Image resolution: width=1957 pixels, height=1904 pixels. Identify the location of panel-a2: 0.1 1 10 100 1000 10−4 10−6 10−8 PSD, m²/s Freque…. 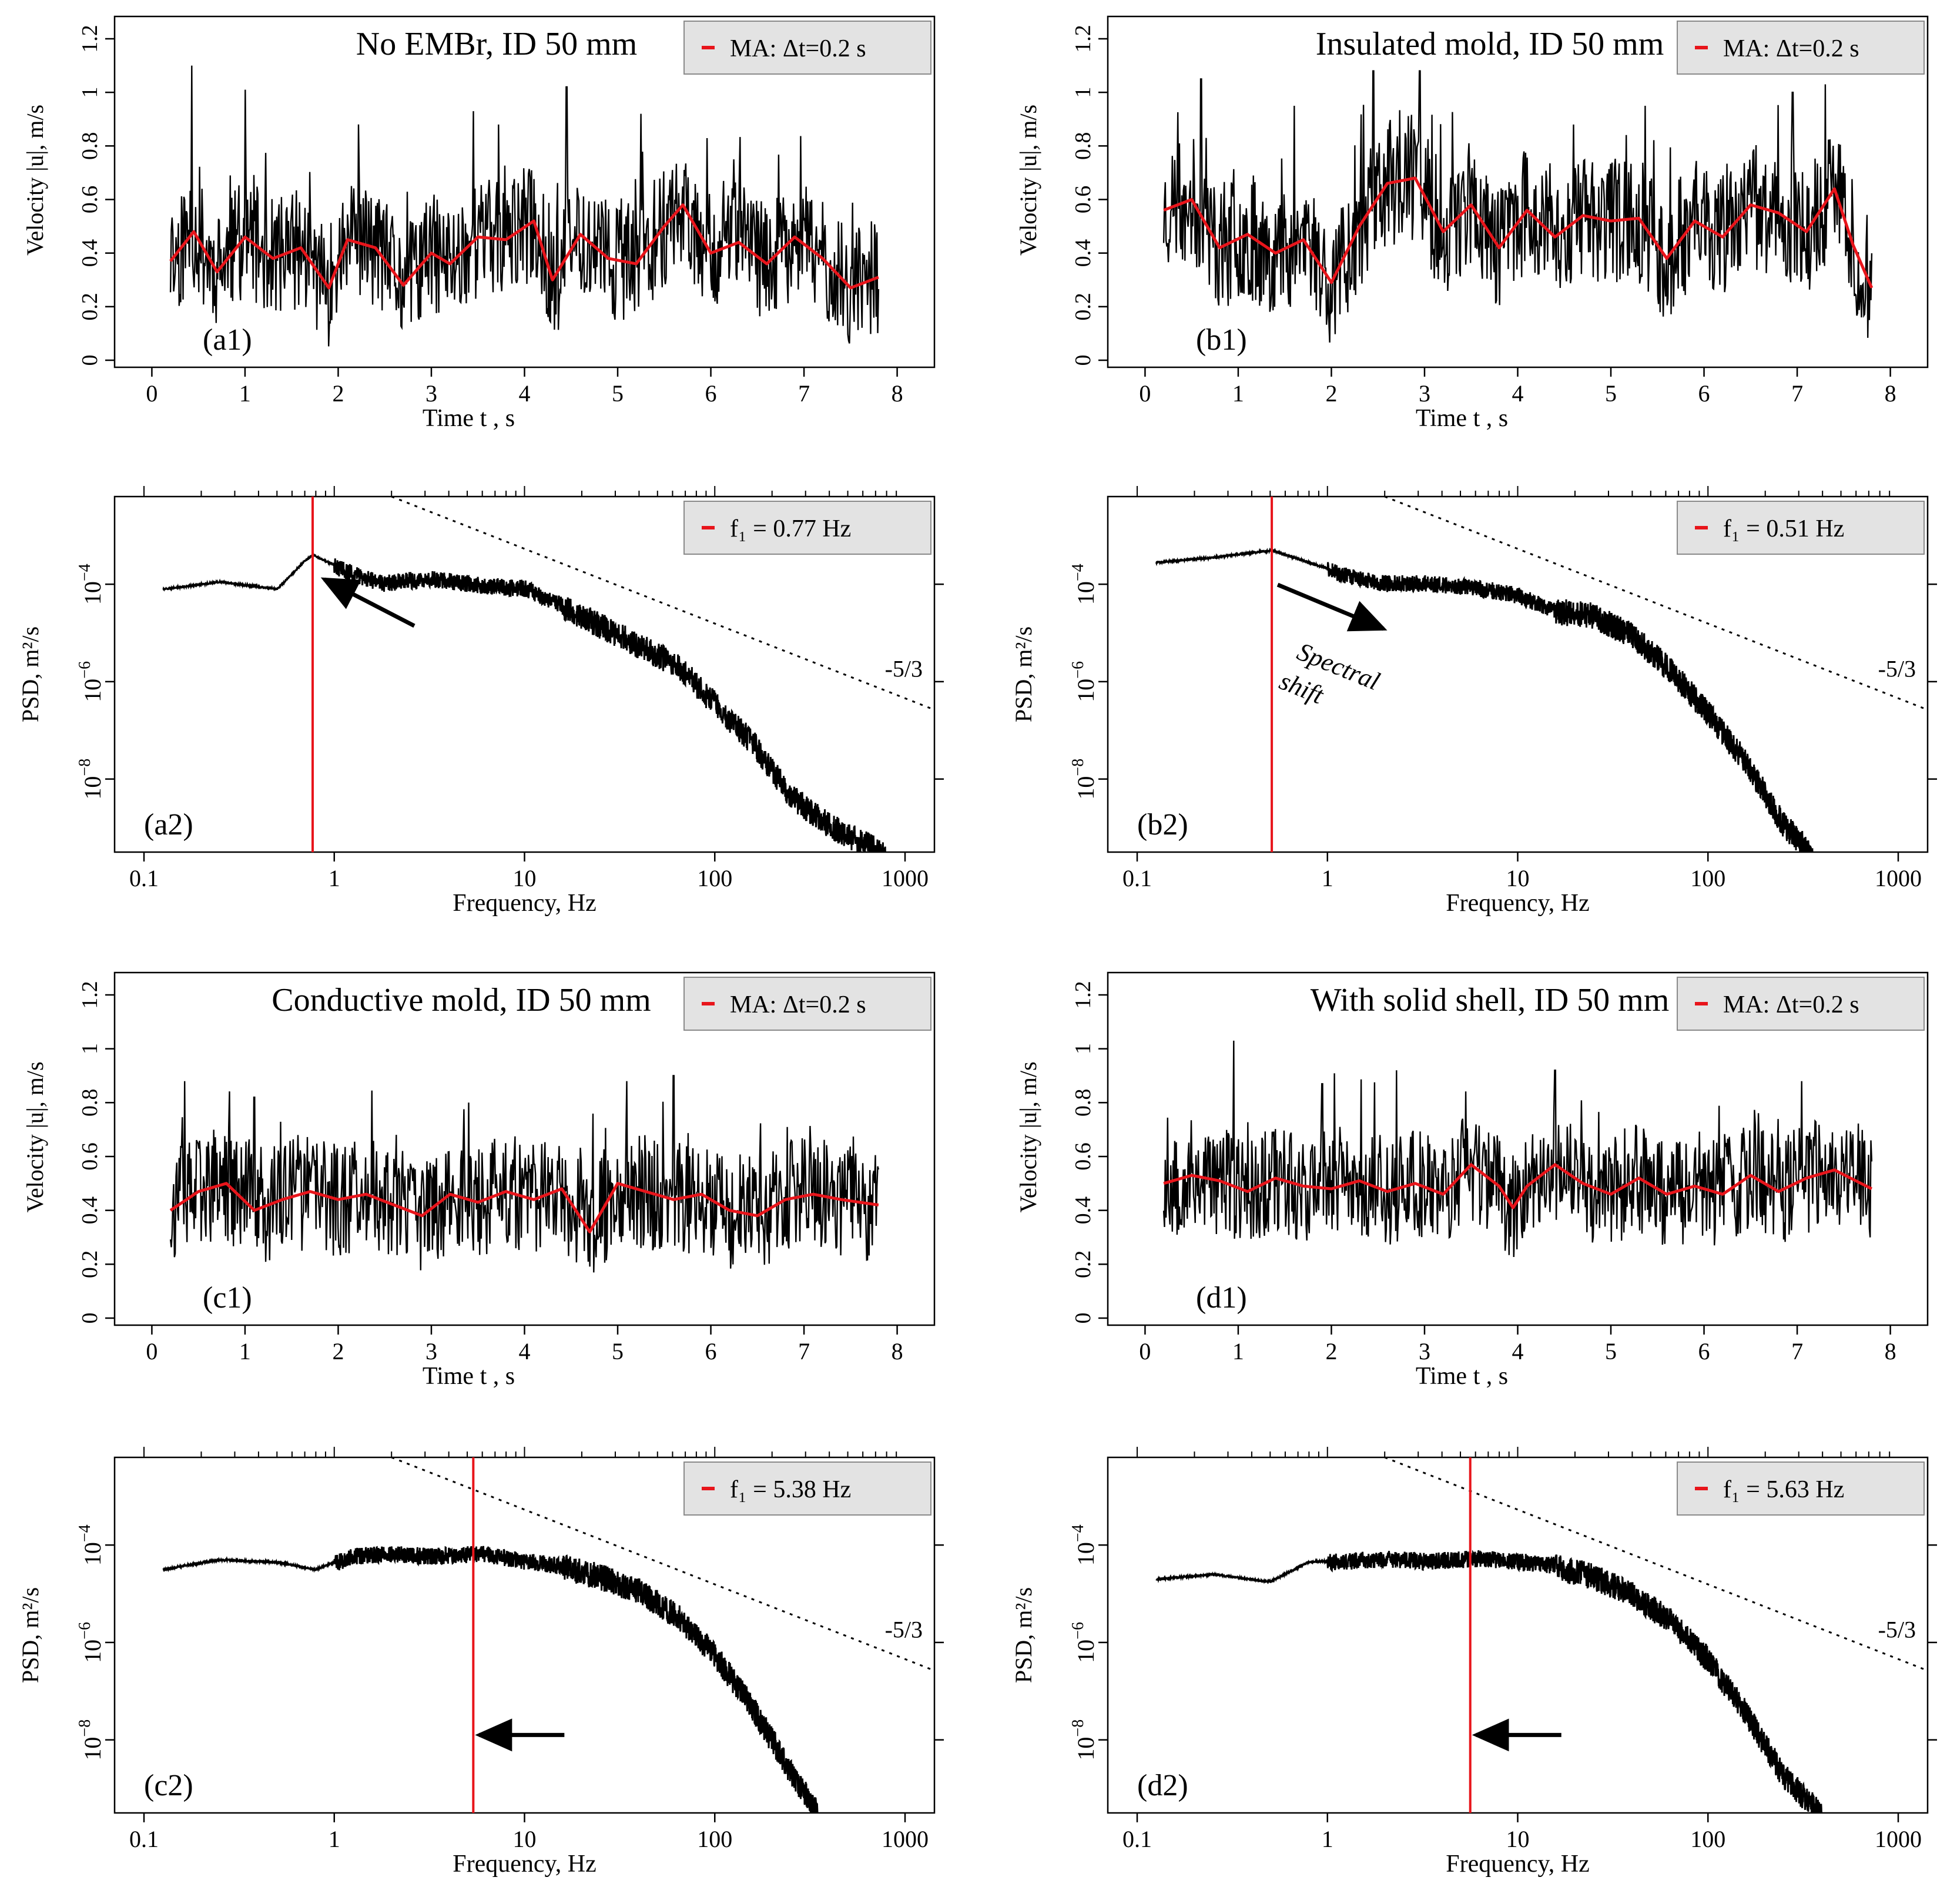
(480, 702).